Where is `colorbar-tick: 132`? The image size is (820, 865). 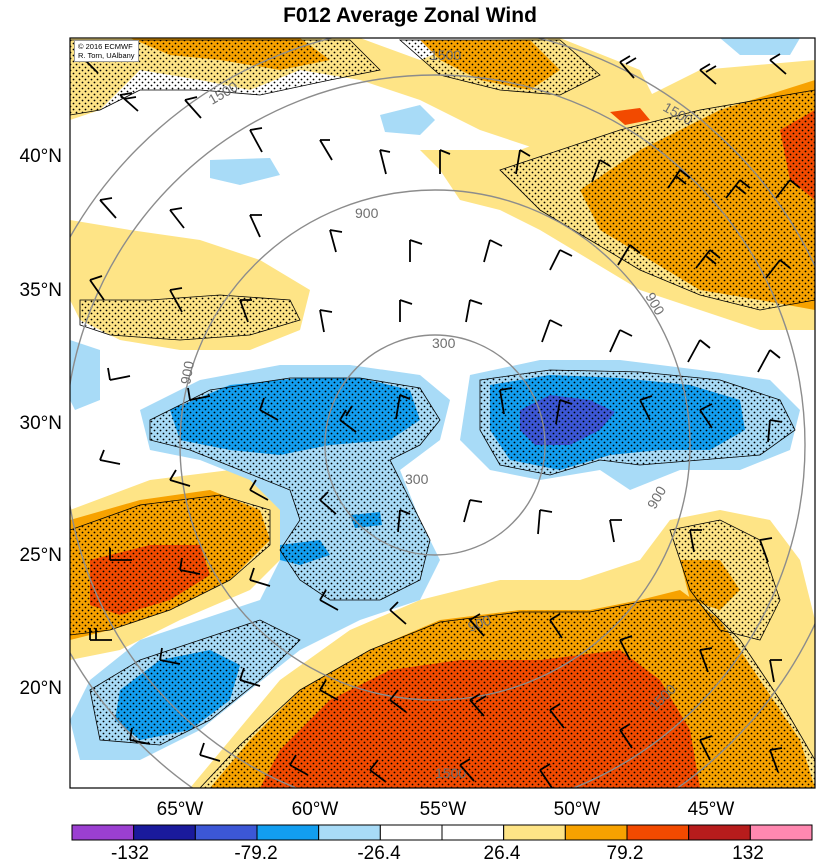 colorbar-tick: 132 is located at coordinates (748, 853).